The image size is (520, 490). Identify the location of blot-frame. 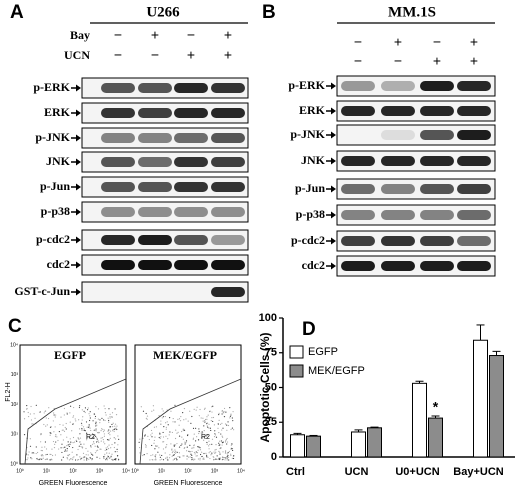
(416, 86).